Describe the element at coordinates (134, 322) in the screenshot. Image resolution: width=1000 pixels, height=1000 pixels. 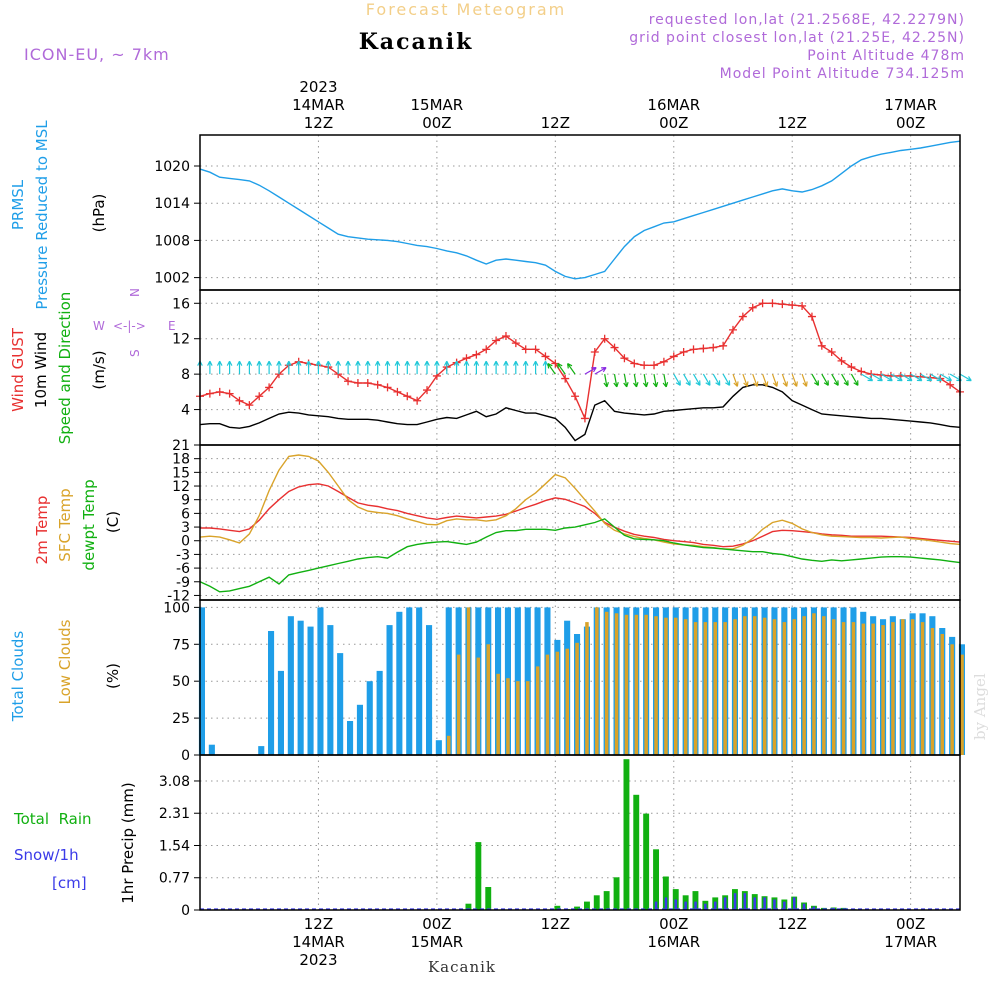
I see `wind-compass-legend: W <-|-> E N S` at that location.